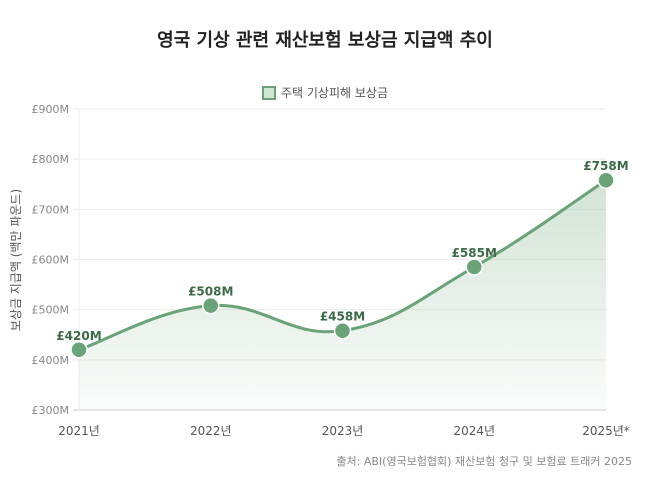 This screenshot has width=650, height=479. I want to click on data-label: £458M, so click(342, 317).